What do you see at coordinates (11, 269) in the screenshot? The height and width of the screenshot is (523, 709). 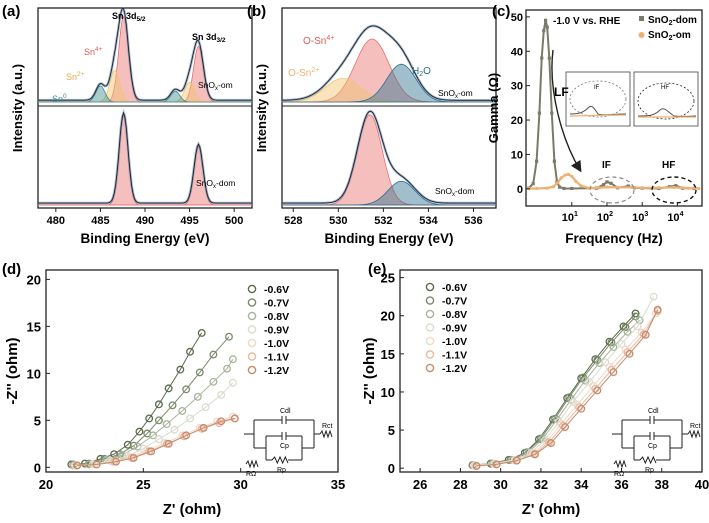 I see `panel-d-label: (d)` at bounding box center [11, 269].